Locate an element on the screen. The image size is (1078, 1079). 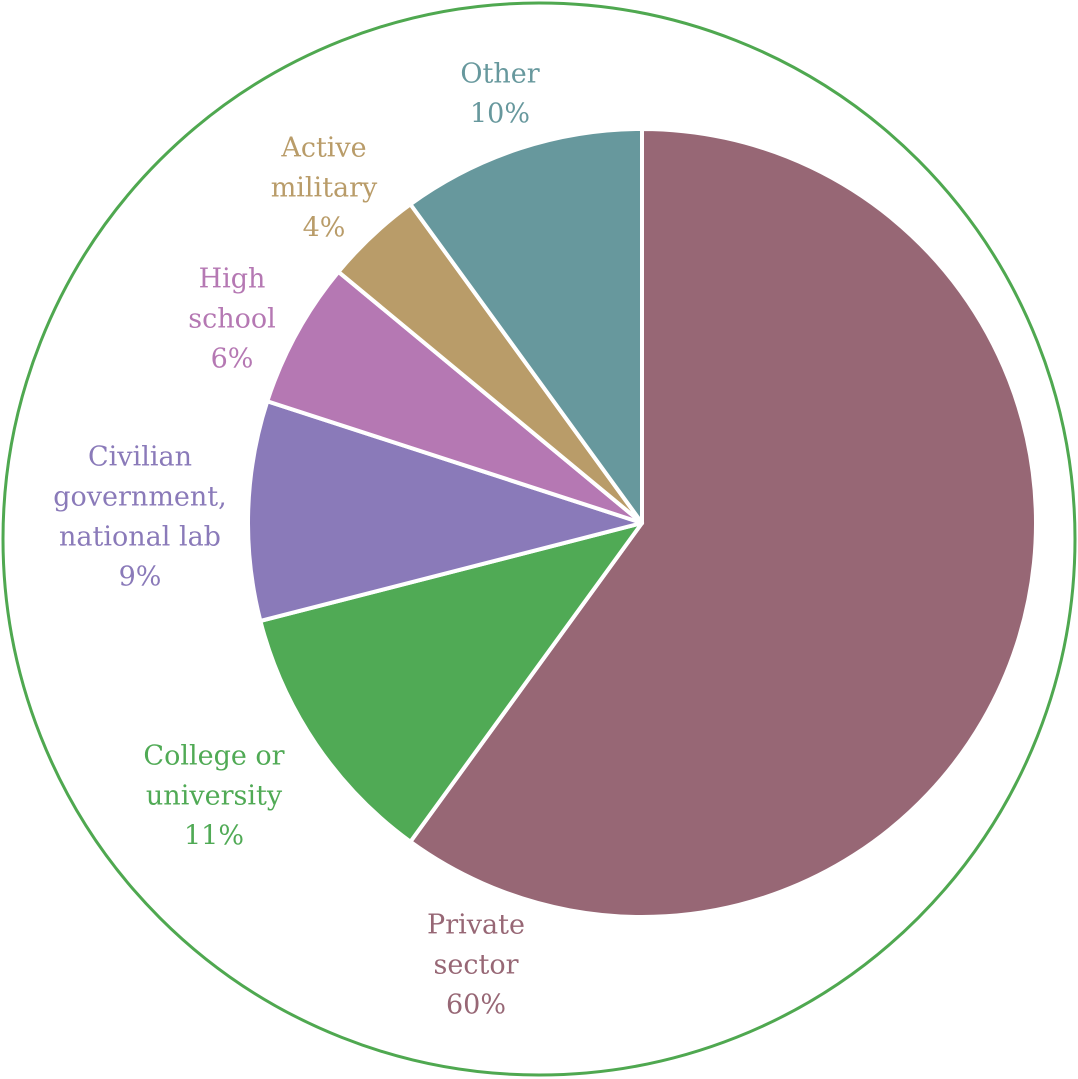
slice-name-line: College or is located at coordinates (213, 756).